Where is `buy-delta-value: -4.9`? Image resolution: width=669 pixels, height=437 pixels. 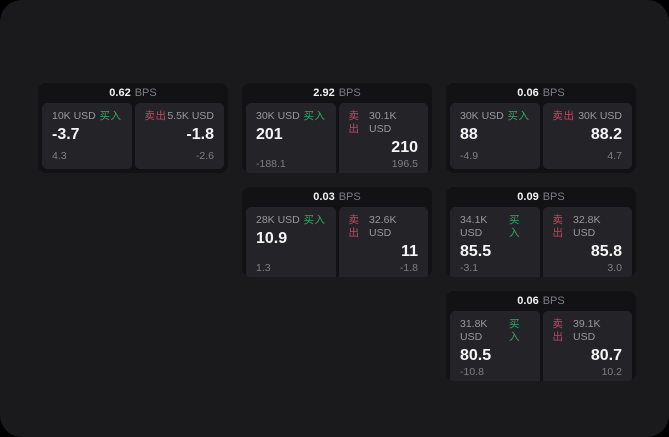
buy-delta-value: -4.9 is located at coordinates (469, 156).